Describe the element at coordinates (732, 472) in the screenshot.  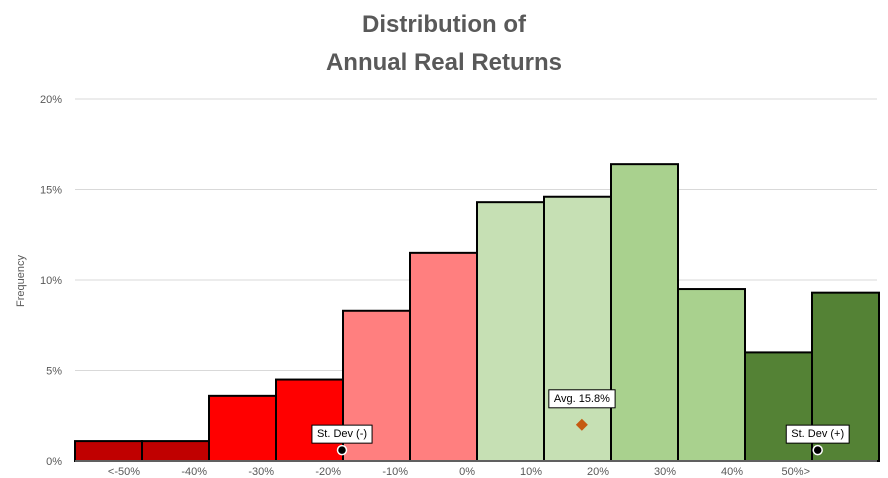
I see `x-tick-label: 40%` at that location.